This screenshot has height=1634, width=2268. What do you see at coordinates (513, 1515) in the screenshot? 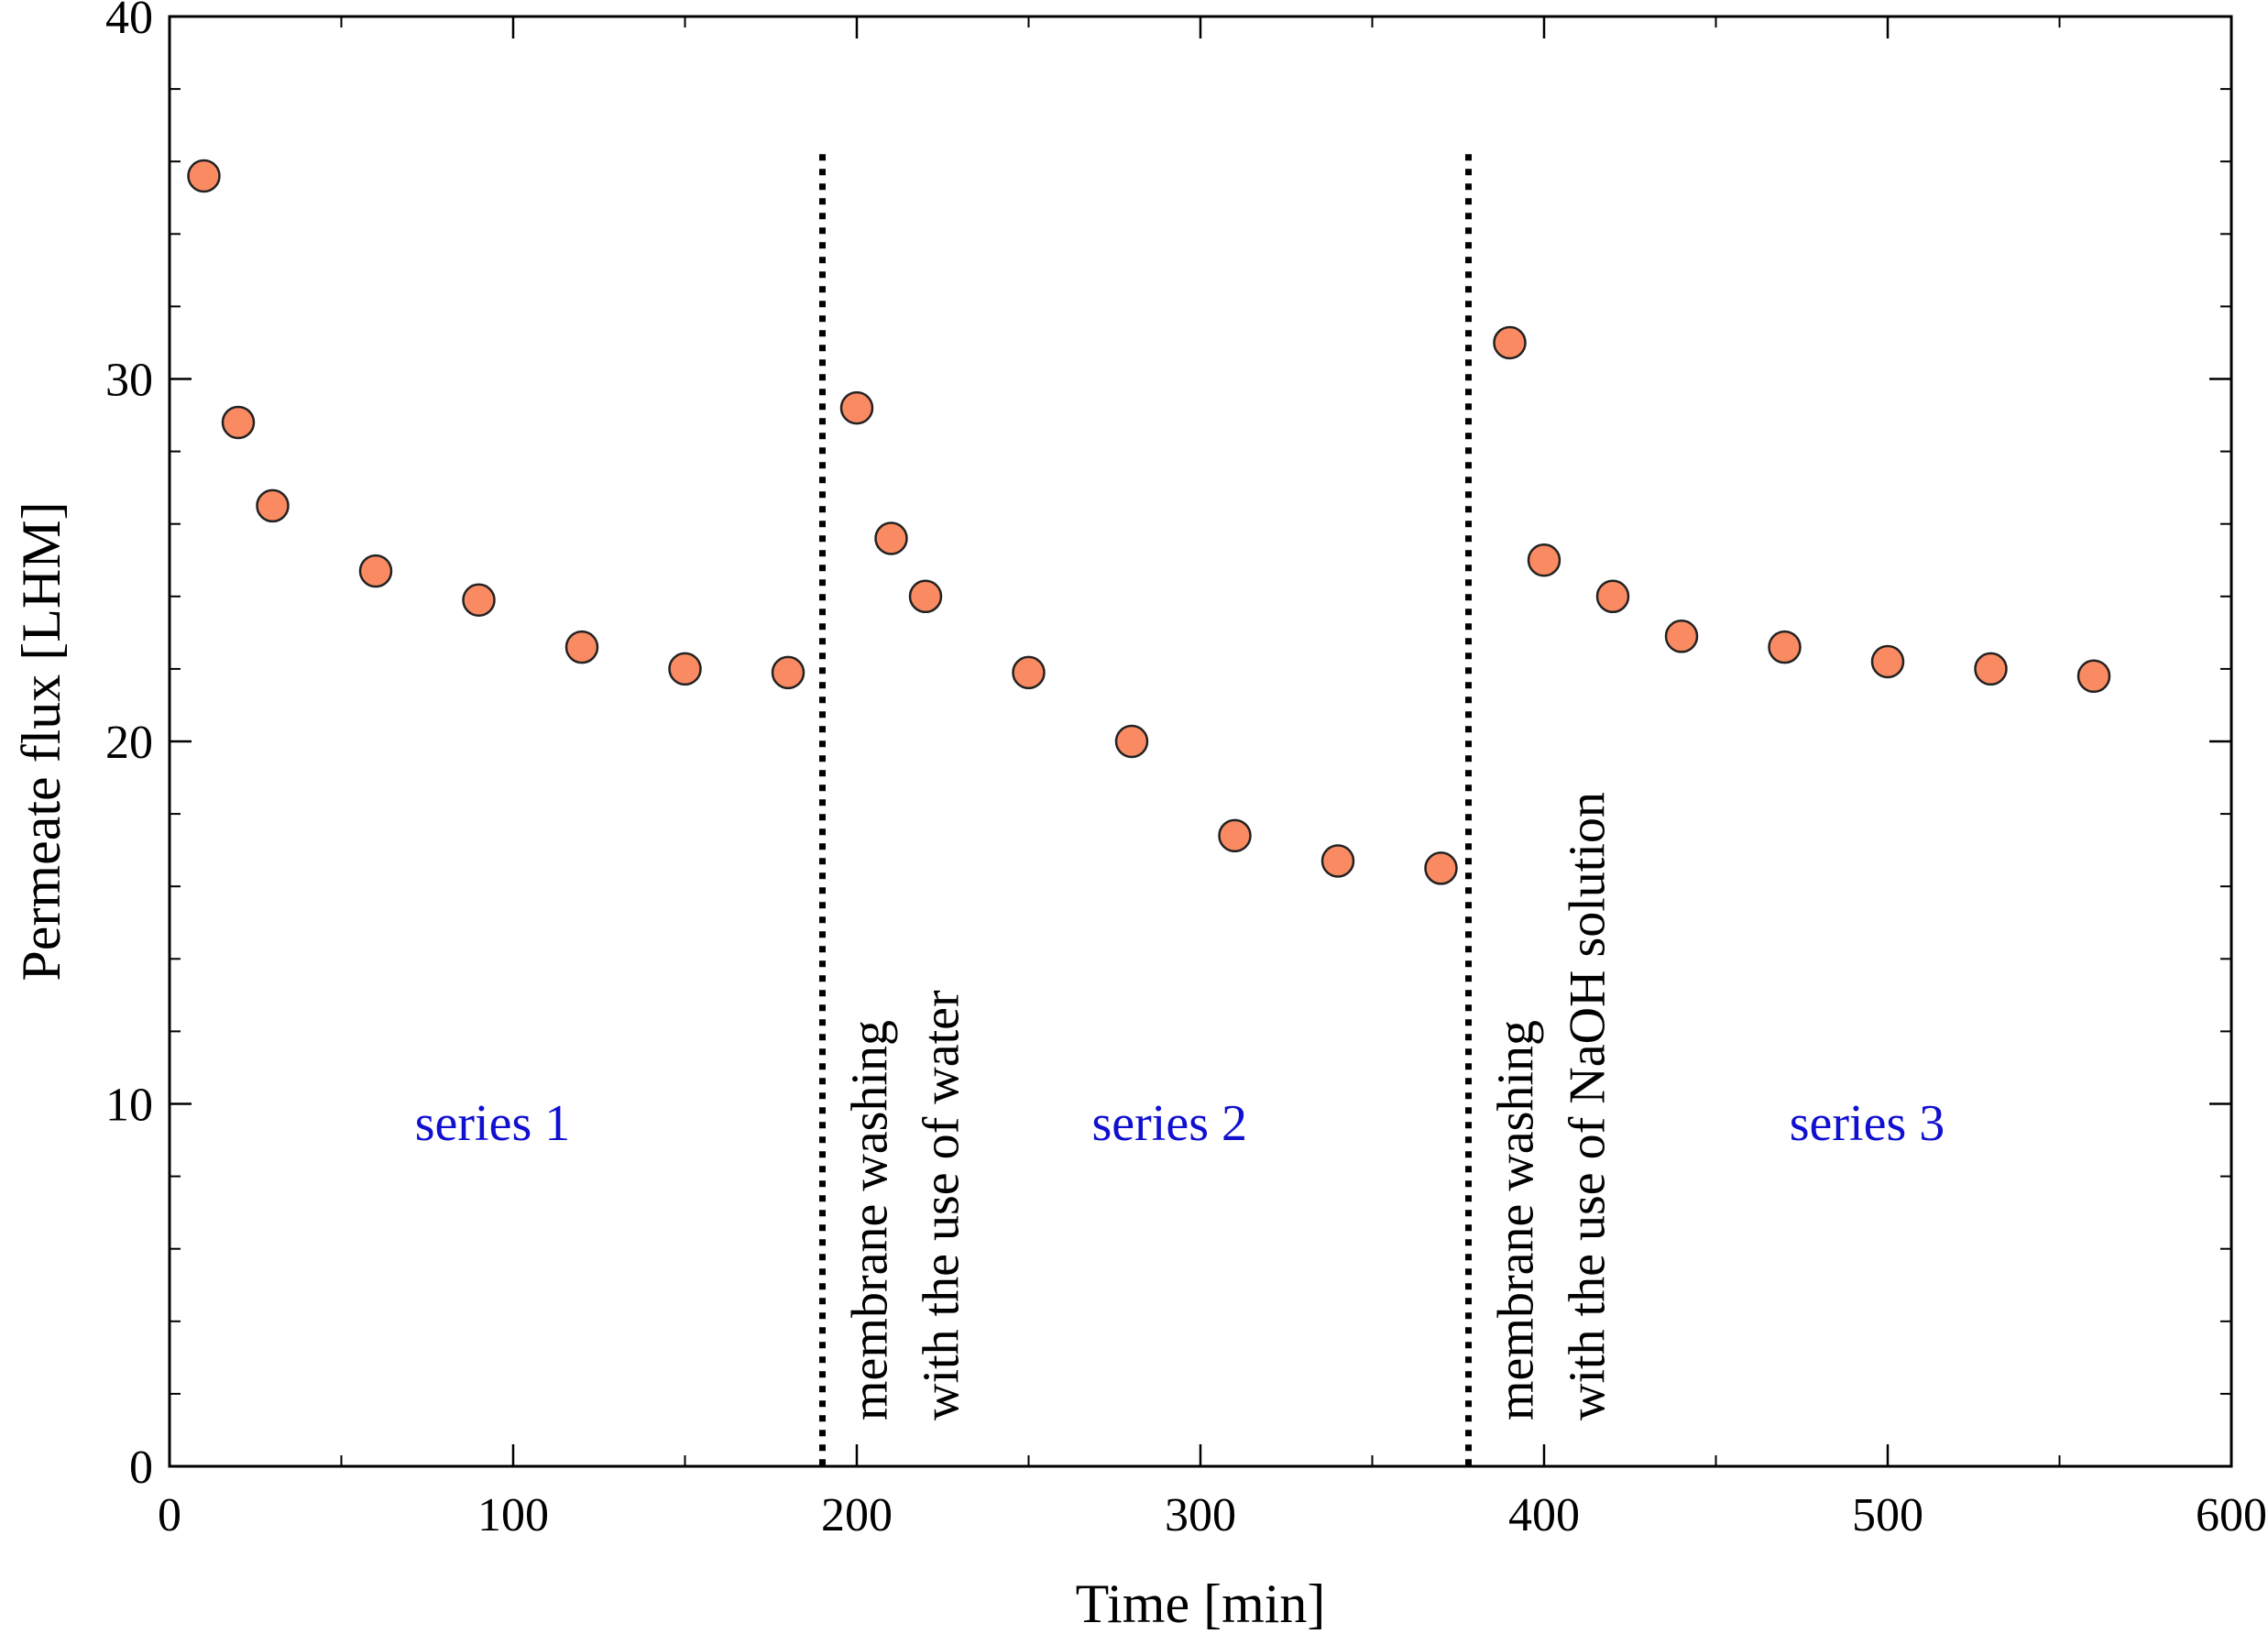
I see `x-tick-label: 100` at bounding box center [513, 1515].